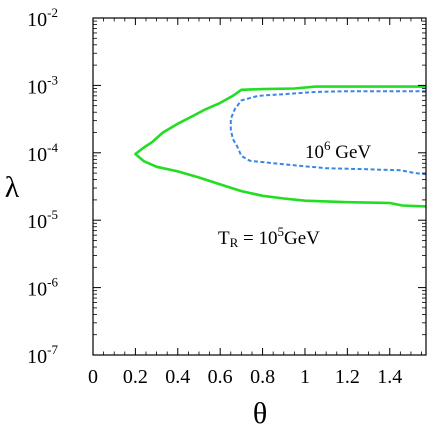  What do you see at coordinates (42, 220) in the screenshot?
I see `y-tick-label: 10⁻⁵` at bounding box center [42, 220].